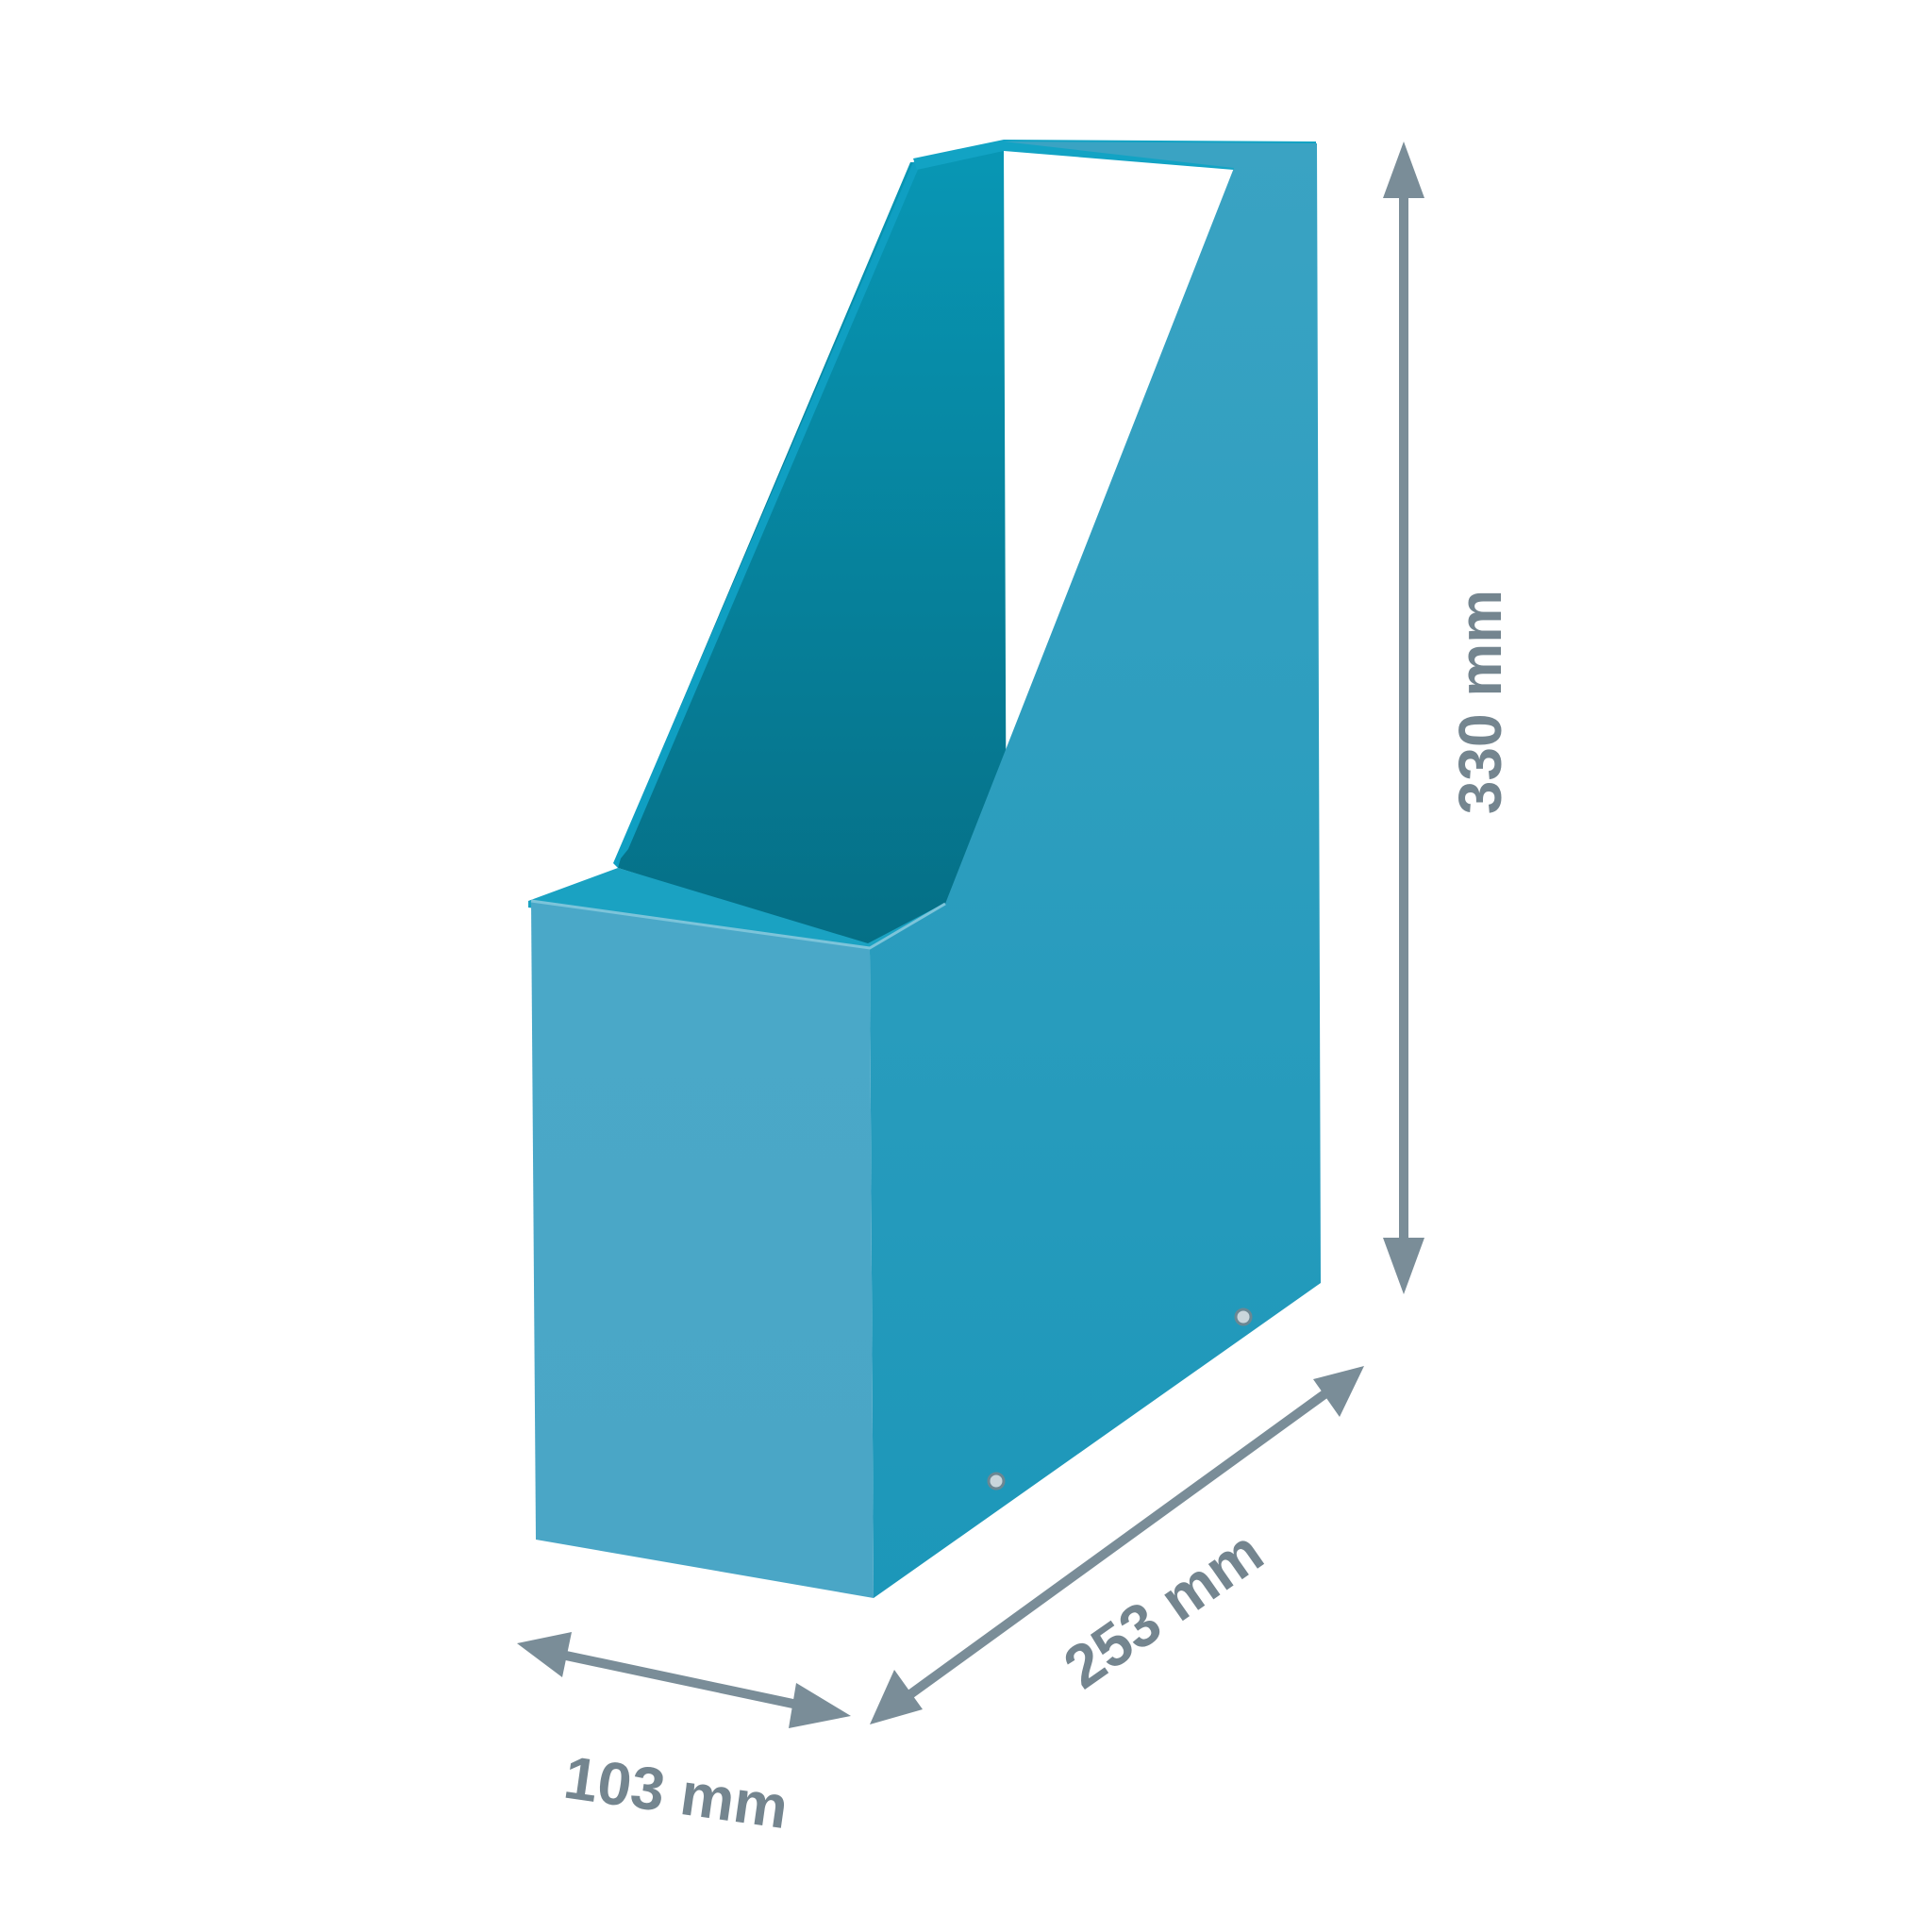  Describe the element at coordinates (1403, 1266) in the screenshot. I see `arrow-head-down-icon` at that location.